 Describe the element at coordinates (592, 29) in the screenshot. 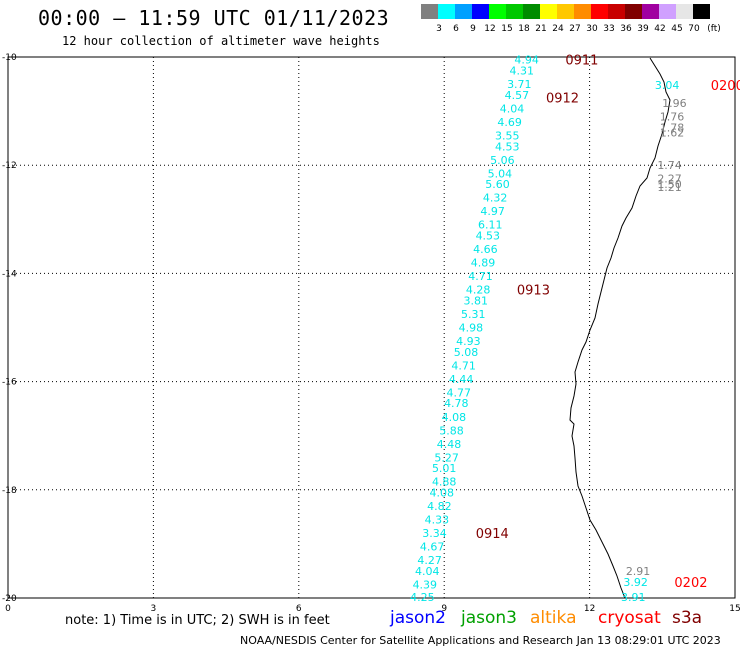

I see `legend-label: 30` at that location.